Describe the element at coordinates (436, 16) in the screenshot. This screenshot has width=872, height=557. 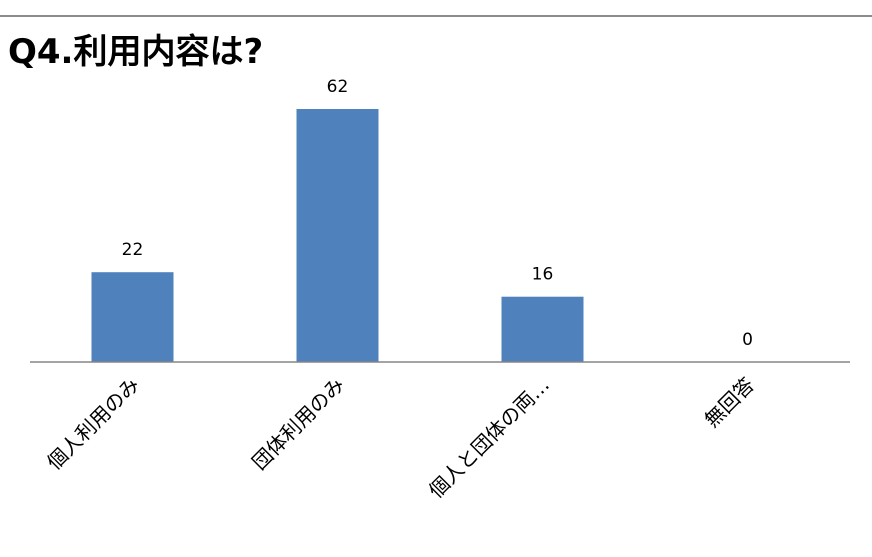
I see `top-divider` at that location.